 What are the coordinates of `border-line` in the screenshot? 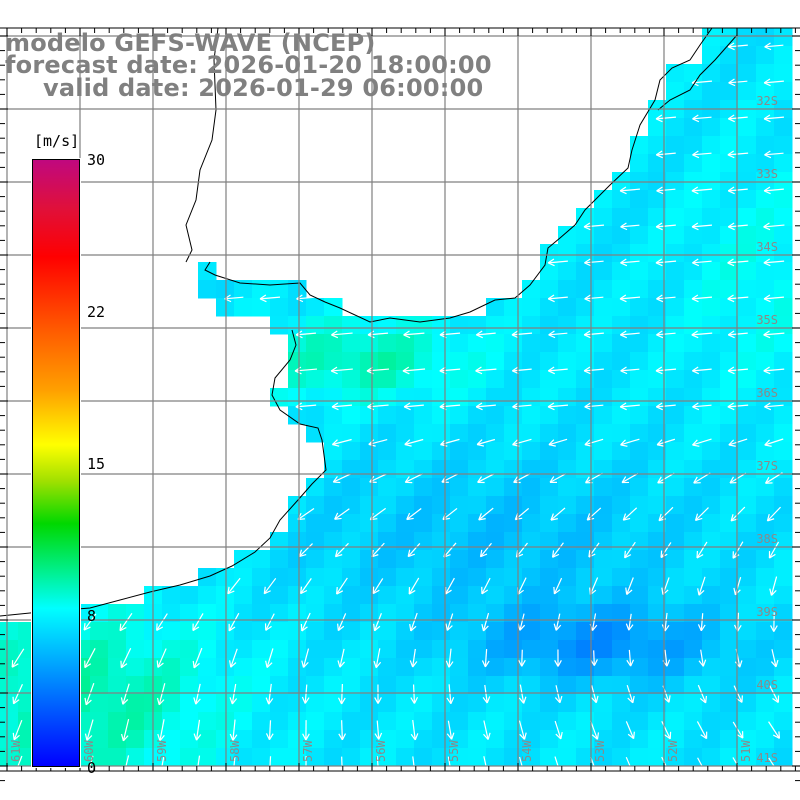 It's located at (202, 145).